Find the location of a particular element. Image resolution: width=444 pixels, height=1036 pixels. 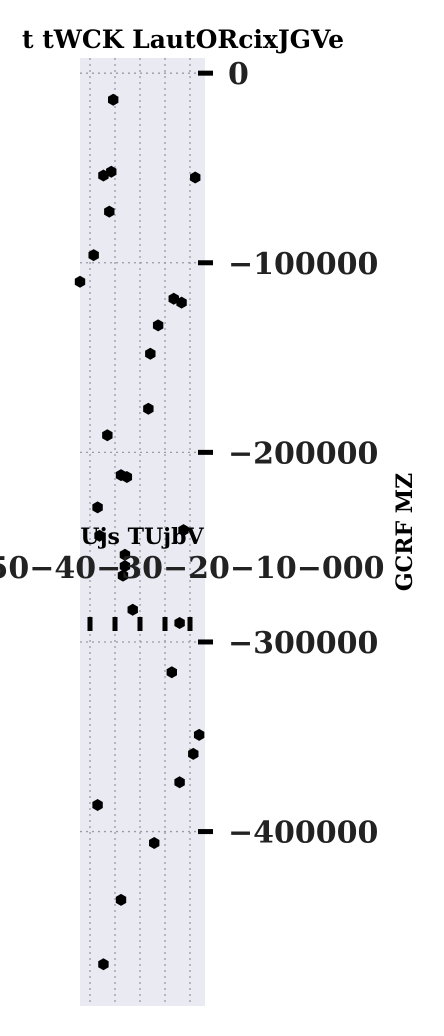

y-tick-label: −100000 is located at coordinates (303, 264).